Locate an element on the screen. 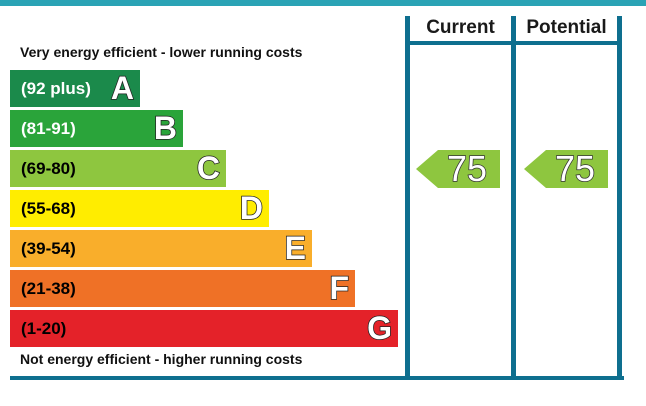 This screenshot has height=406, width=646. band-d: (55-68) D is located at coordinates (139, 208).